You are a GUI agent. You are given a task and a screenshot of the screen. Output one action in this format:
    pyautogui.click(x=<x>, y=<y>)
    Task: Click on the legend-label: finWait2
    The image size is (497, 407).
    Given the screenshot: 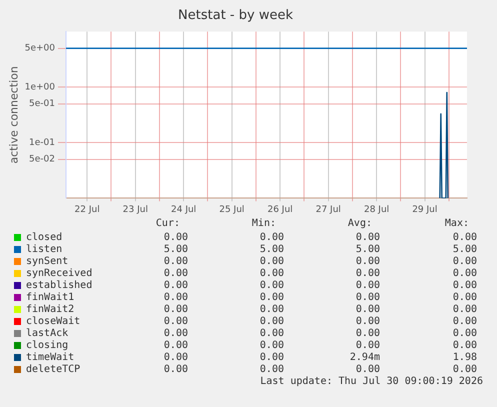 What is the action you would take?
    pyautogui.click(x=50, y=310)
    